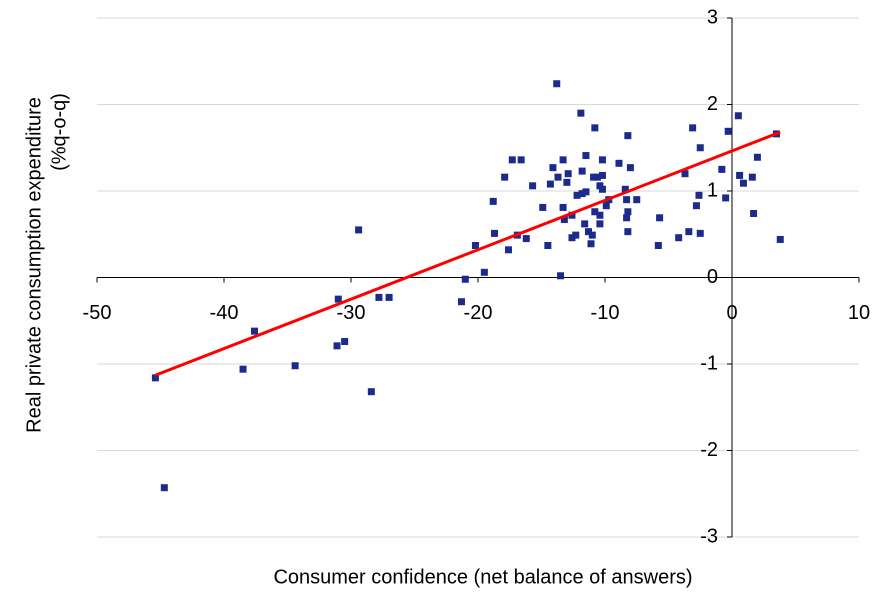 Image resolution: width=894 pixels, height=594 pixels. What do you see at coordinates (712, 277) in the screenshot?
I see `y-tick-label: 0` at bounding box center [712, 277].